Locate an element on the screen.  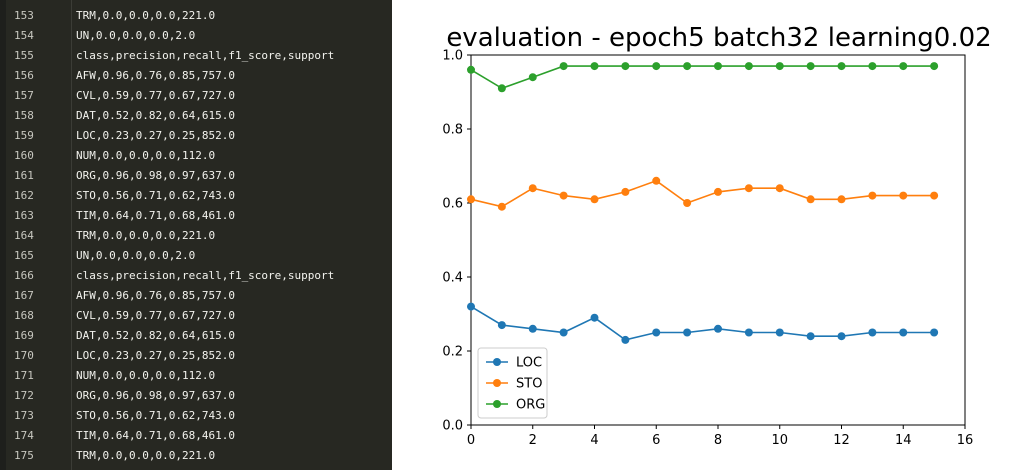
code-line: 172 ORG,0.96,0.98,0.97,637.0 is located at coordinates (196, 396).